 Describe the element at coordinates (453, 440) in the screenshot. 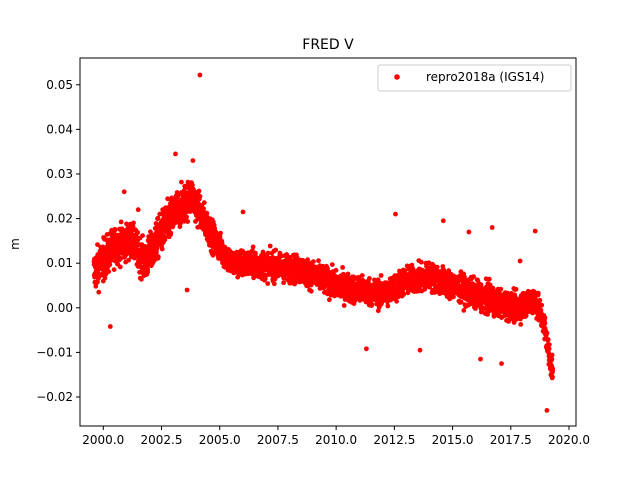

I see `x-tick-label: 2015.0` at that location.